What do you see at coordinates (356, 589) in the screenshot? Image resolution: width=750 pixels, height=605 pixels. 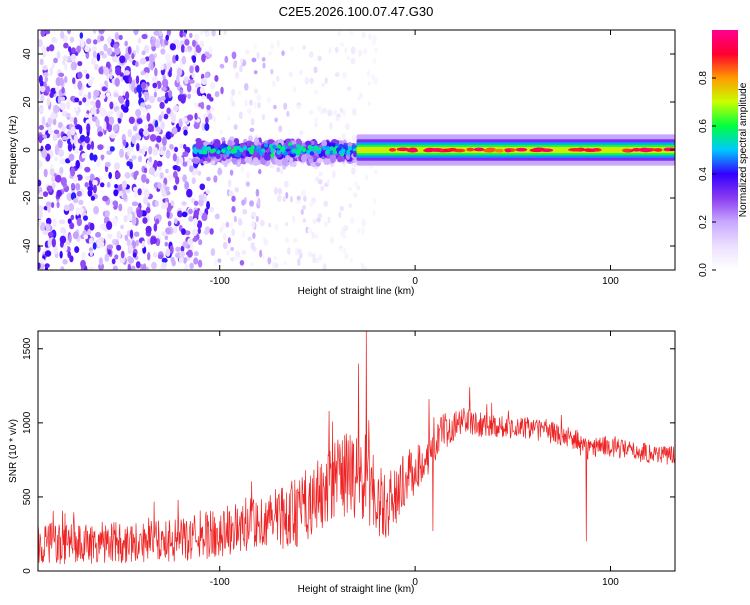 I see `snr-x-axis-label: Height of straight line (km)` at bounding box center [356, 589].